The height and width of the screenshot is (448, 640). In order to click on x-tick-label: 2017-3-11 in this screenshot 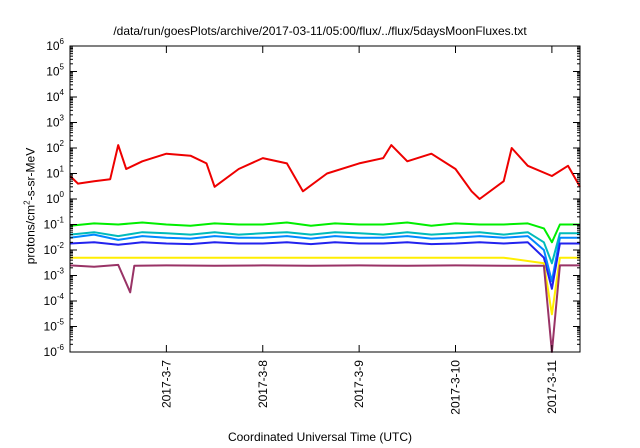, I will do `click(552, 387)`.